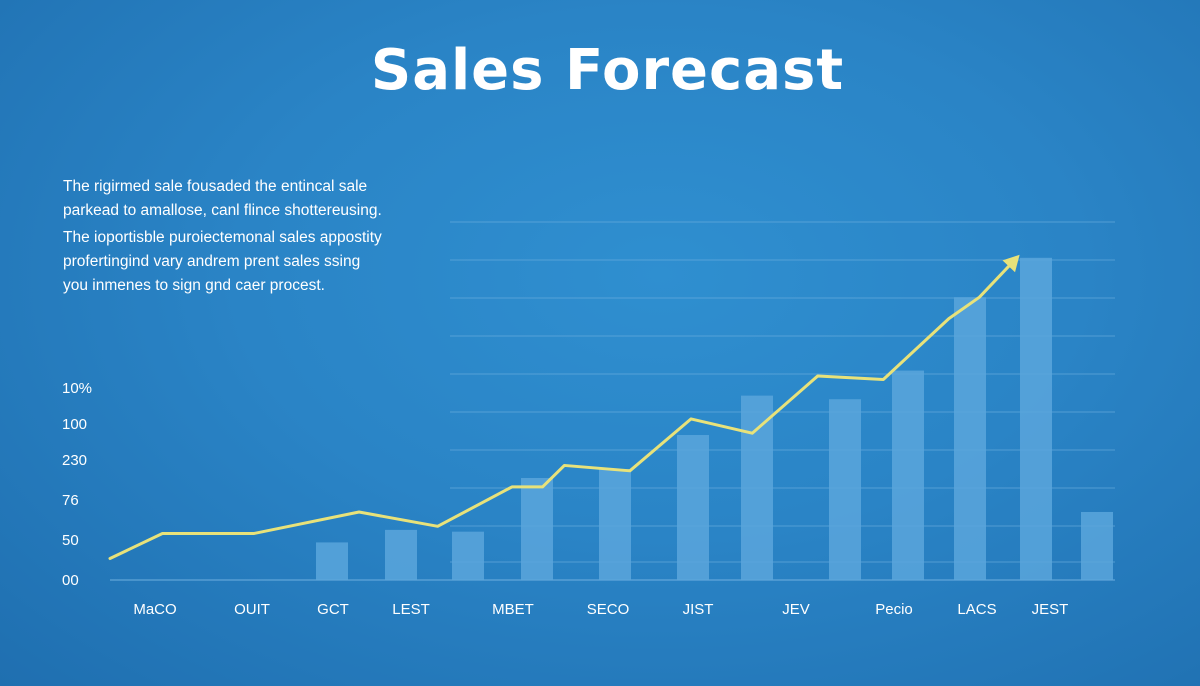 The image size is (1200, 686). What do you see at coordinates (608, 609) in the screenshot?
I see `x-tick-label: SECO` at bounding box center [608, 609].